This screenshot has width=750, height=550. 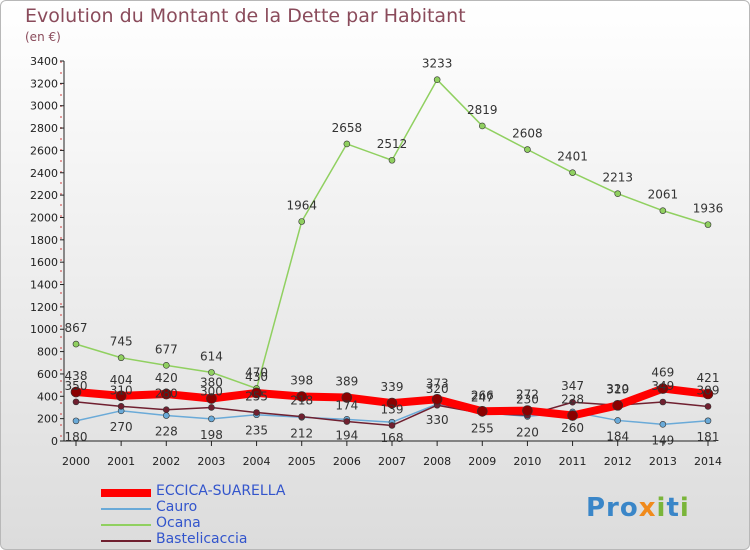 I want to click on data-label: 266, so click(x=482, y=395).